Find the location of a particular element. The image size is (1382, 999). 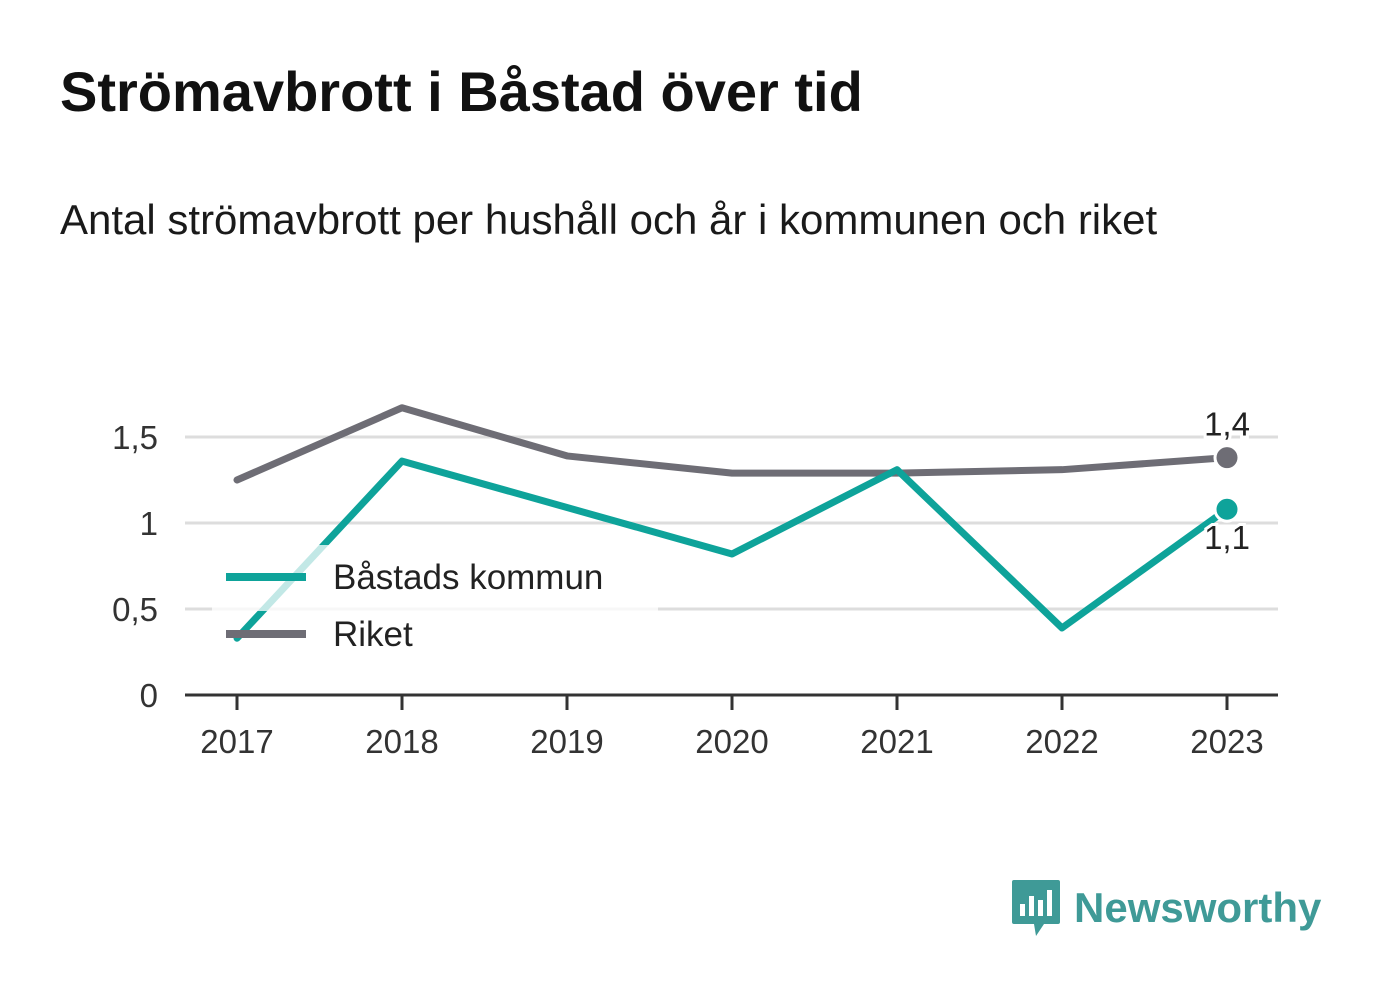

x-tick-label: 2020 is located at coordinates (731, 741).